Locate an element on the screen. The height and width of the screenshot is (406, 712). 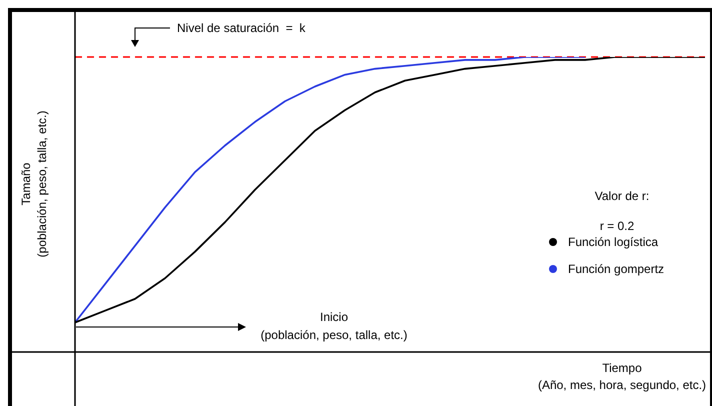
annotation: r = 0.2 is located at coordinates (617, 226).